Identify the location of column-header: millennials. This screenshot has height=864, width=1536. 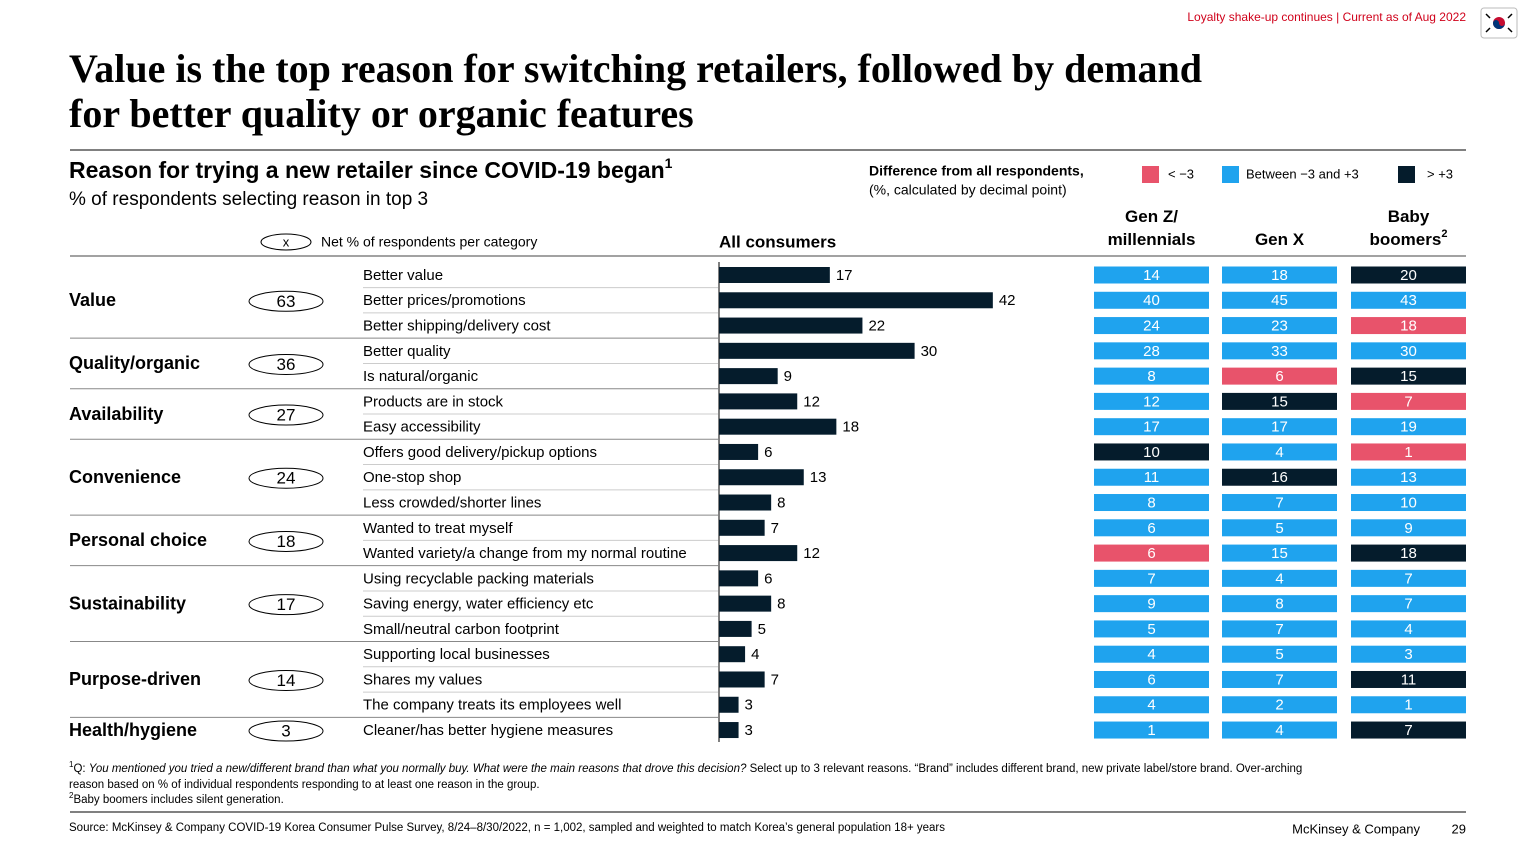
(1152, 239).